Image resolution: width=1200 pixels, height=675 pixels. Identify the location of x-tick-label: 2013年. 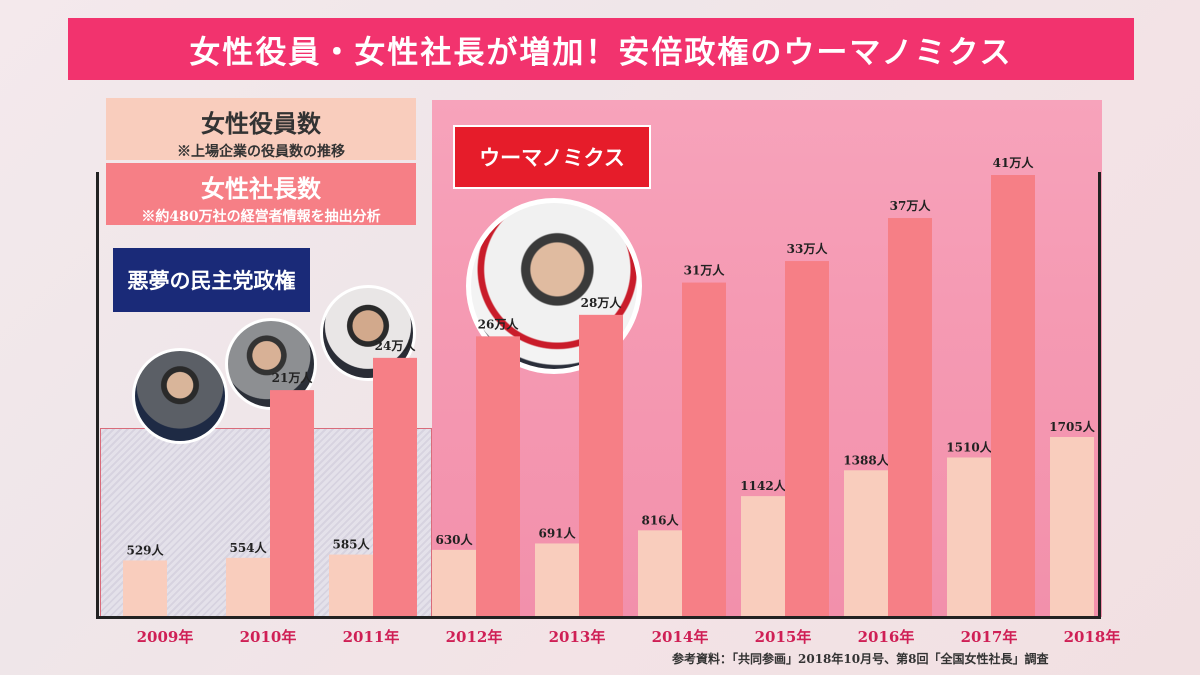
(577, 637).